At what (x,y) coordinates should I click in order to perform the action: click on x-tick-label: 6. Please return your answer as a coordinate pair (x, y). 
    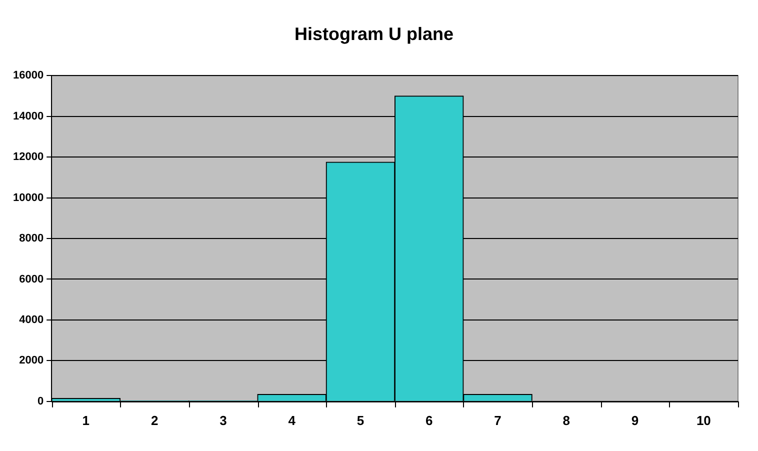
    Looking at the image, I should click on (429, 420).